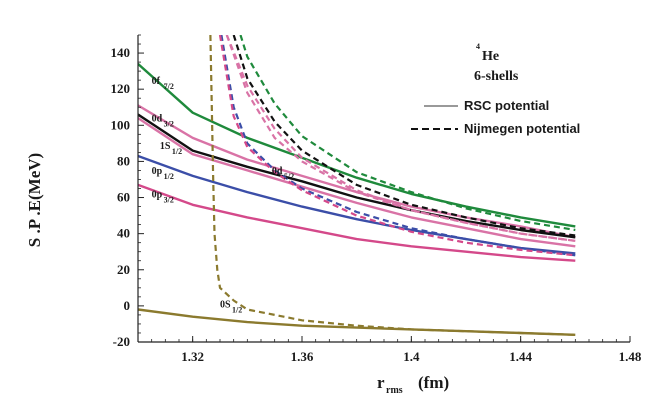 This screenshot has width=667, height=418. I want to click on curve-label-4: 0d, so click(277, 171).